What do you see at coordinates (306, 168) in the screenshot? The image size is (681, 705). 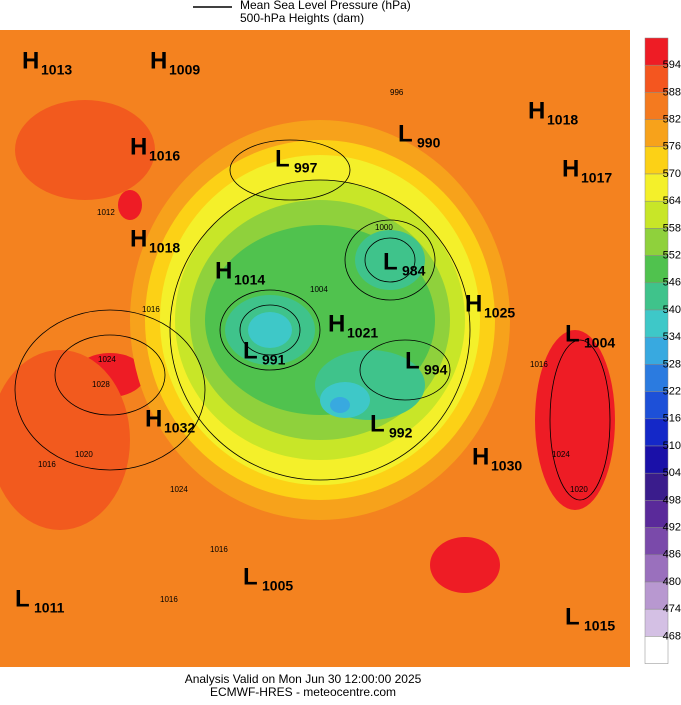 I see `center-pressure: 997` at bounding box center [306, 168].